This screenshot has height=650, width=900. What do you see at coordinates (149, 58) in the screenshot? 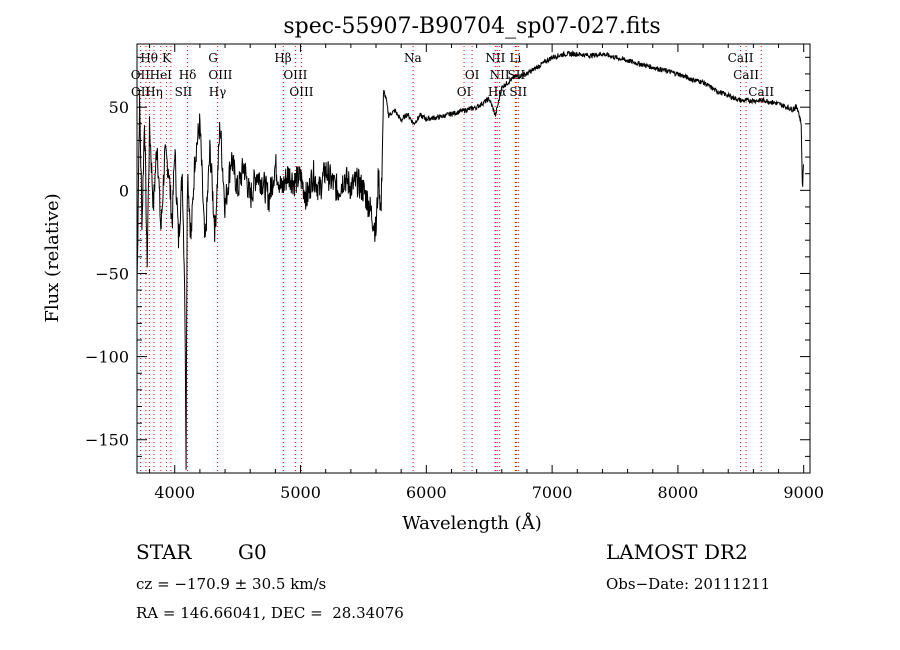
I see `line-label: Hθ` at bounding box center [149, 58].